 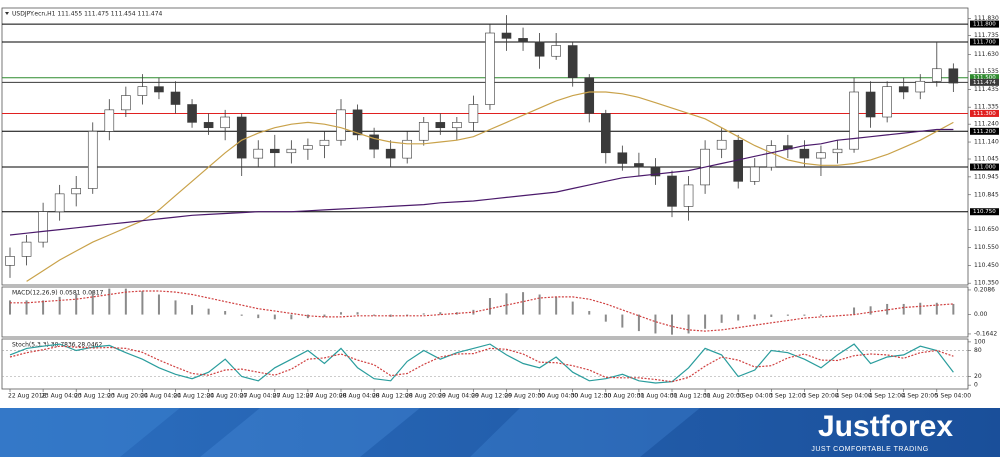 I want to click on x-tick-label: 27 Aug 04:00, so click(x=260, y=396).